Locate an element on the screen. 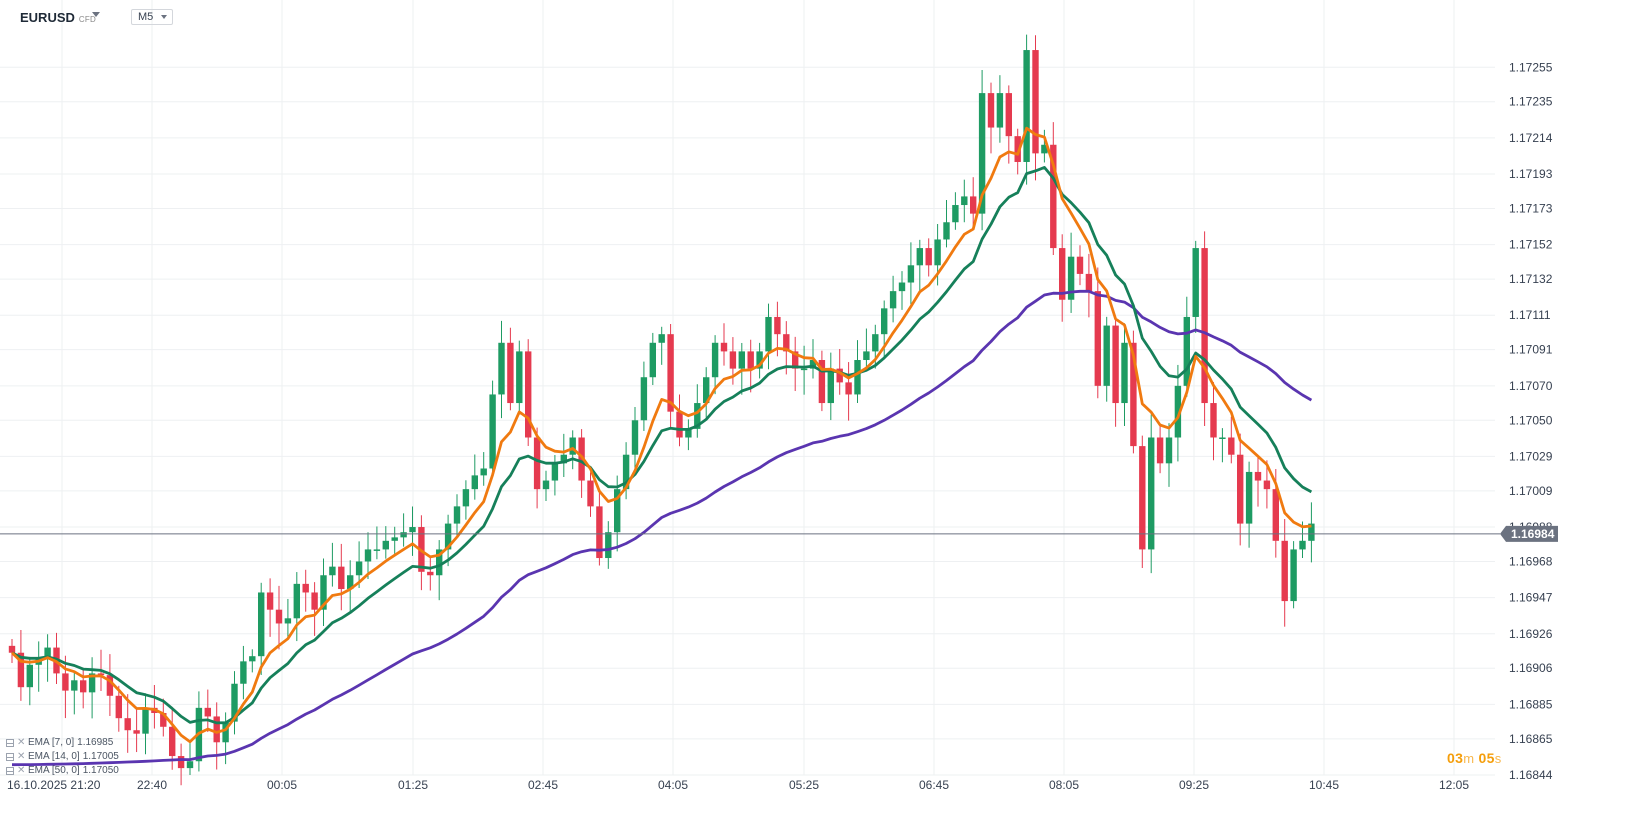 This screenshot has height=831, width=1626. timeframe-selector: M5 is located at coordinates (152, 17).